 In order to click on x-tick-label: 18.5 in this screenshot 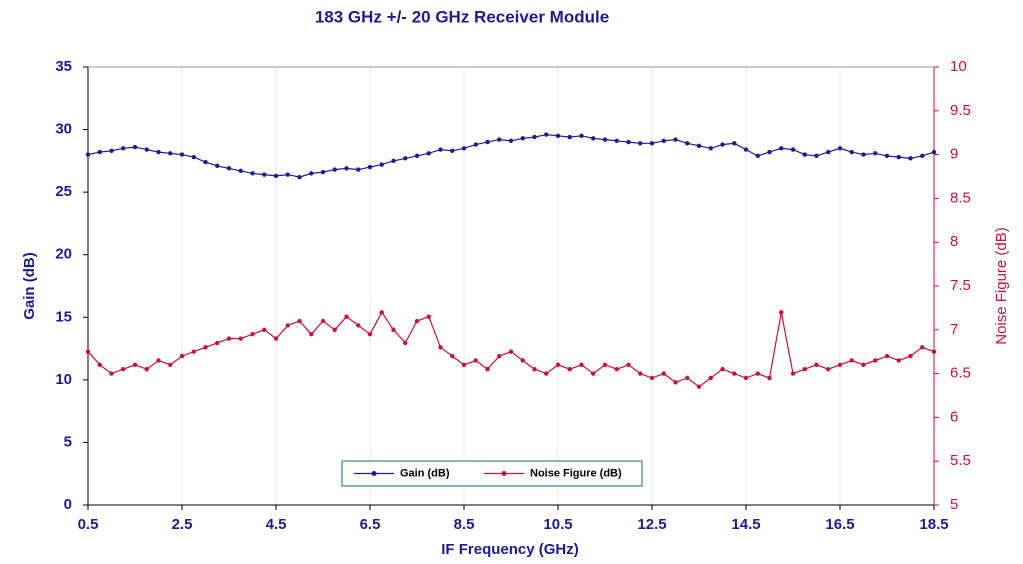, I will do `click(933, 524)`.